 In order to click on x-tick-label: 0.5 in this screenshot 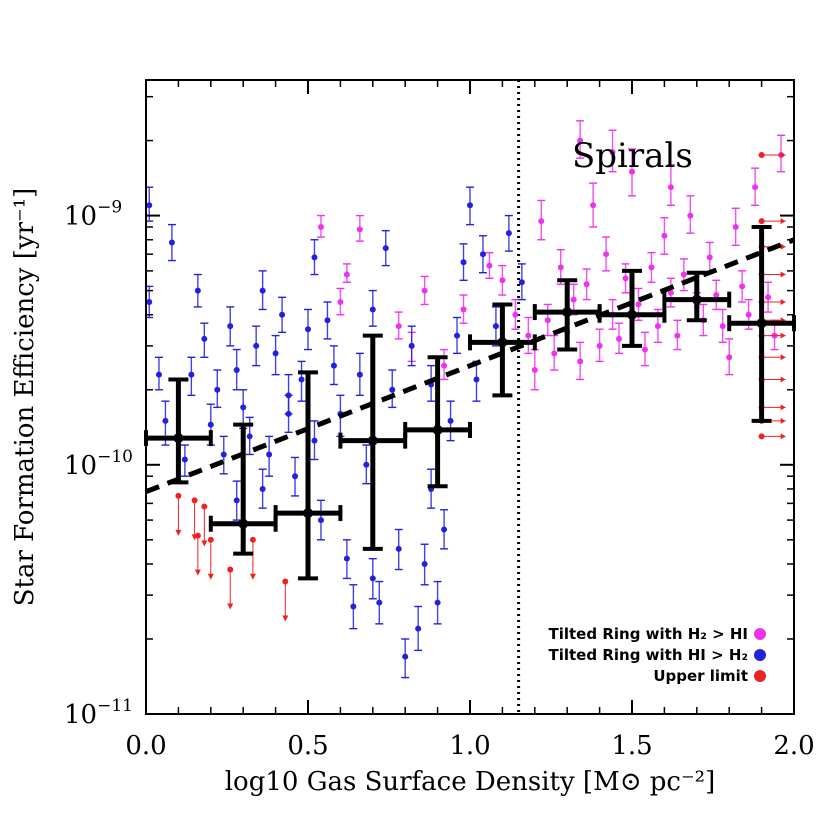, I will do `click(307, 746)`.